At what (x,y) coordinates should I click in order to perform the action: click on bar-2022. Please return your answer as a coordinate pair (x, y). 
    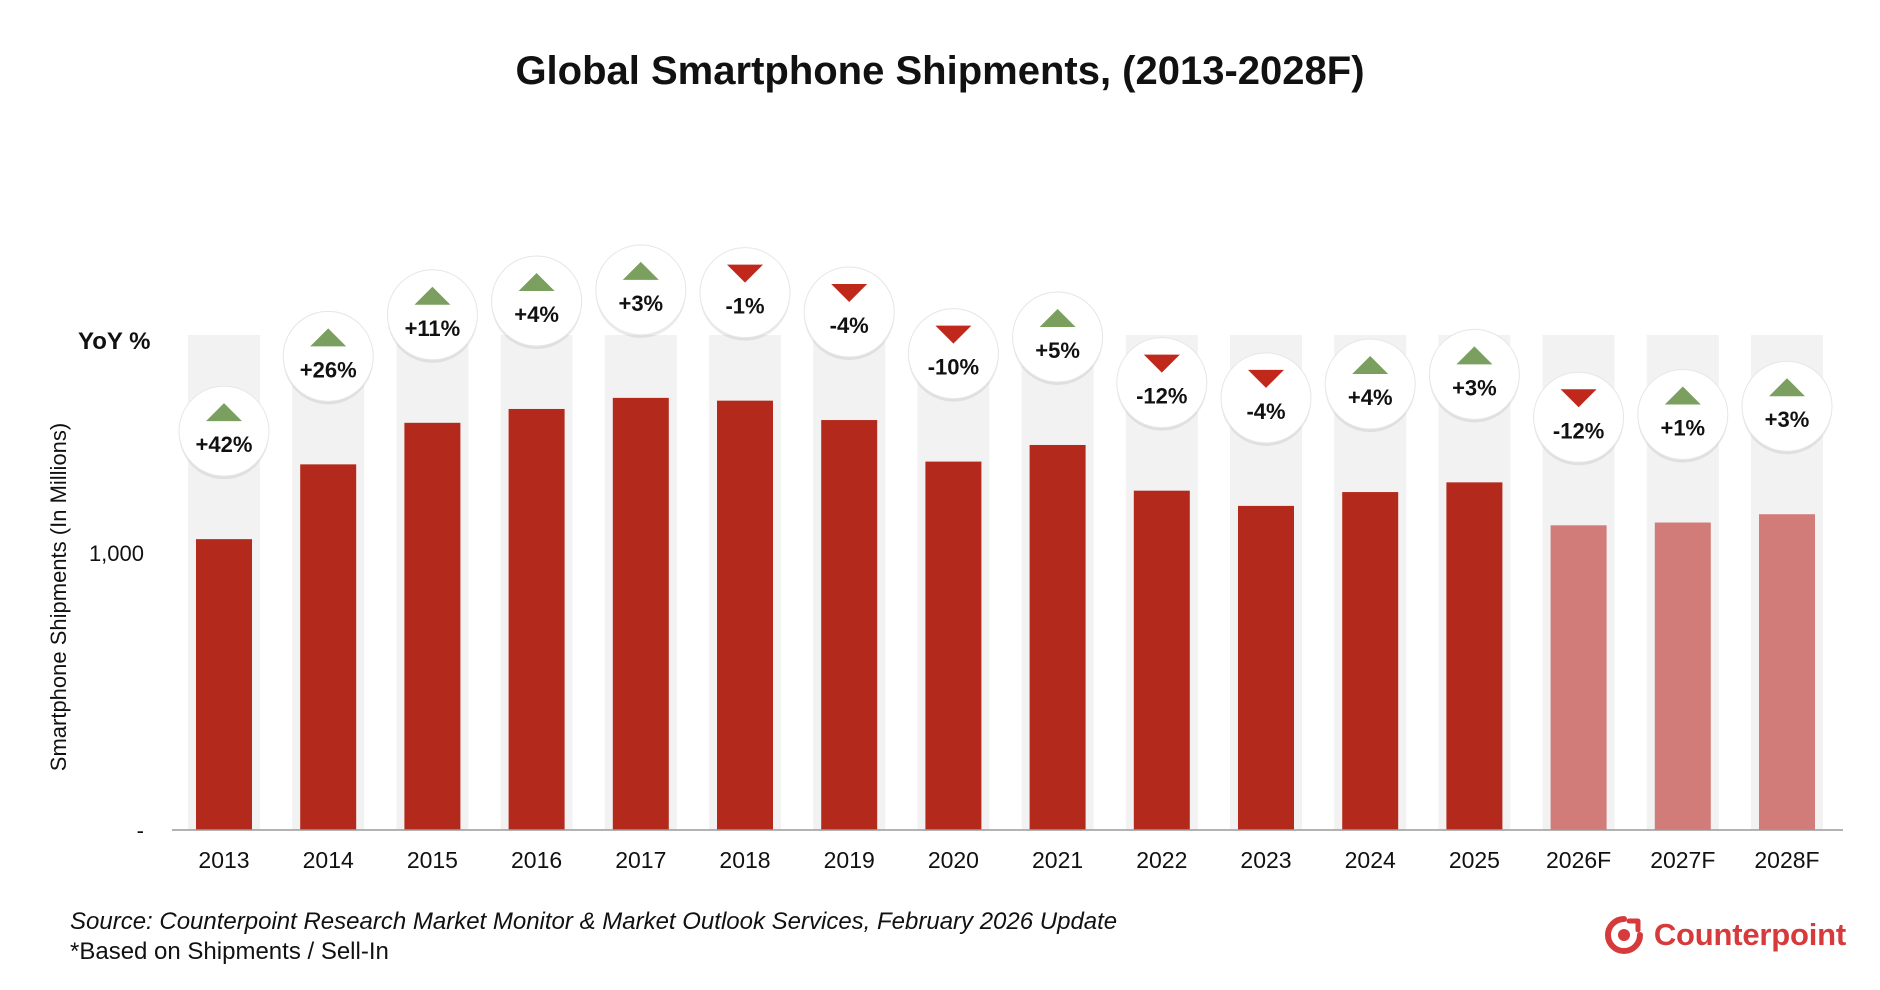
    Looking at the image, I should click on (1161, 660).